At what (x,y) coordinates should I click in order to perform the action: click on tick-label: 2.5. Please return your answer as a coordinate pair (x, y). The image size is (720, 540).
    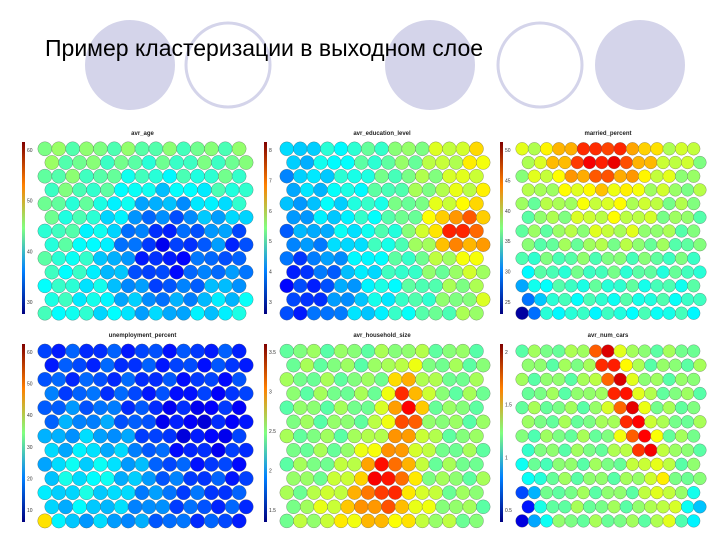
    Looking at the image, I should click on (272, 432).